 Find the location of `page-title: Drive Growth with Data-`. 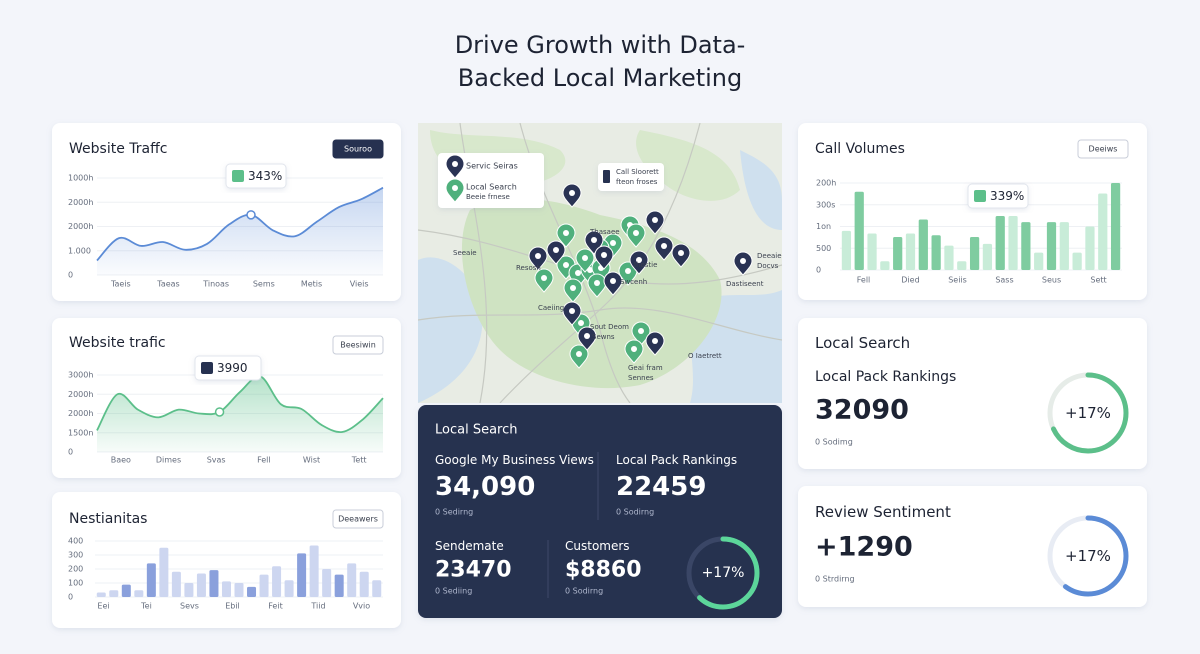

page-title: Drive Growth with Data- is located at coordinates (600, 45).